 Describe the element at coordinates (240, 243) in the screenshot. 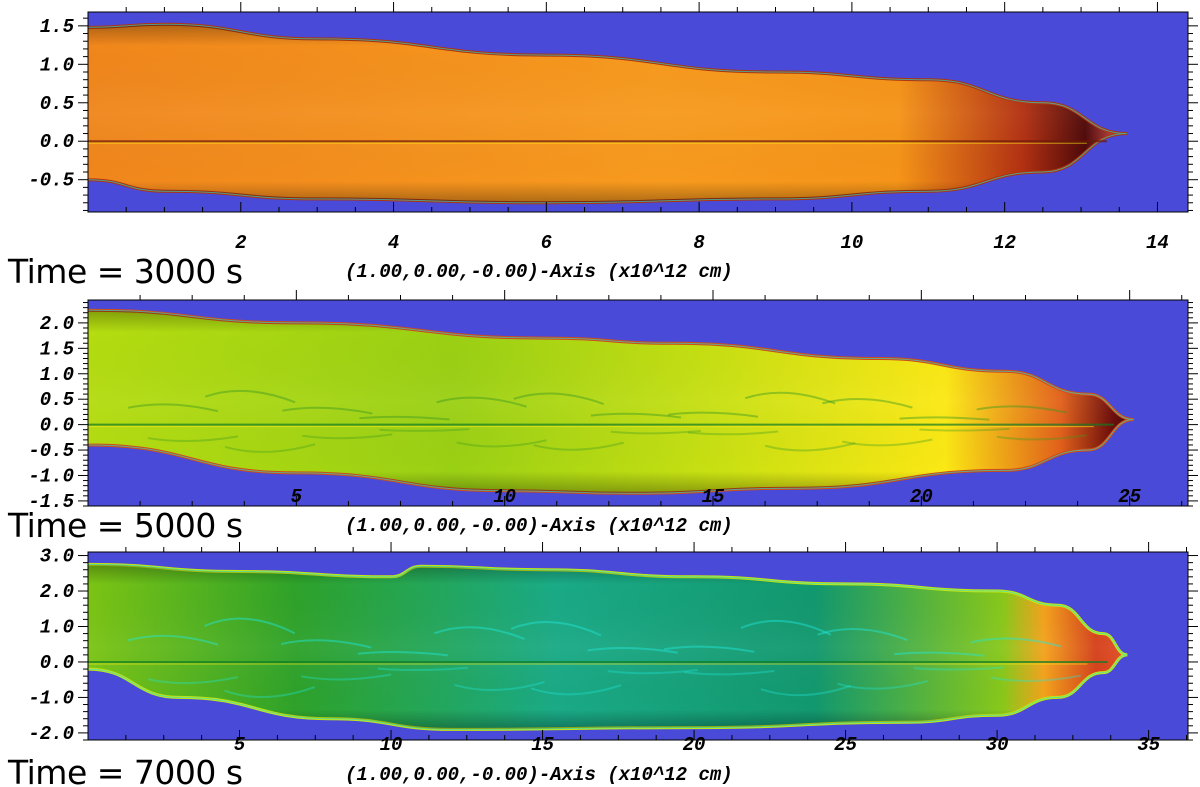

I see `x-tick-label: 2` at that location.